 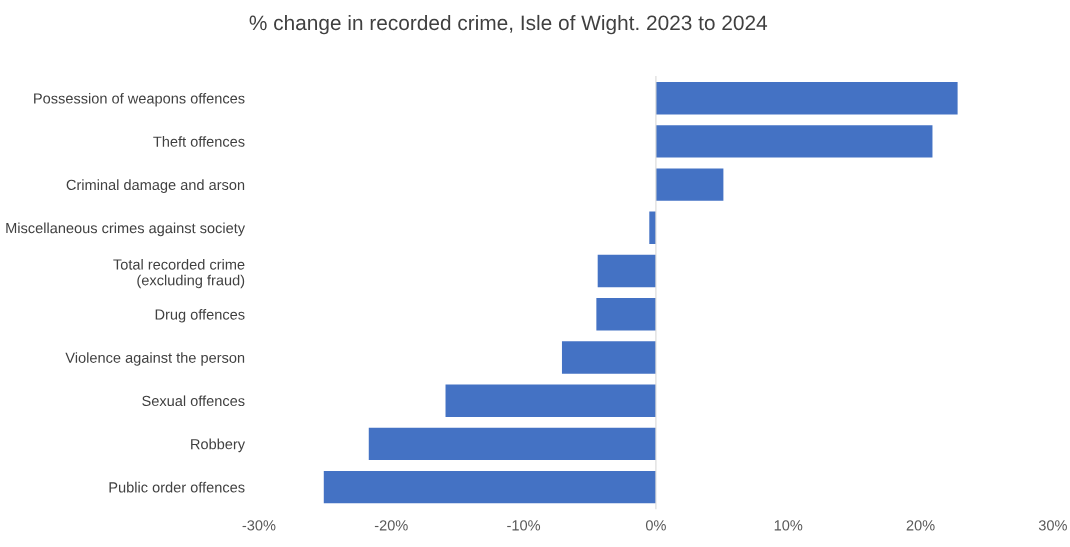 I want to click on y-tick-label: Sexual offences, so click(x=193, y=401).